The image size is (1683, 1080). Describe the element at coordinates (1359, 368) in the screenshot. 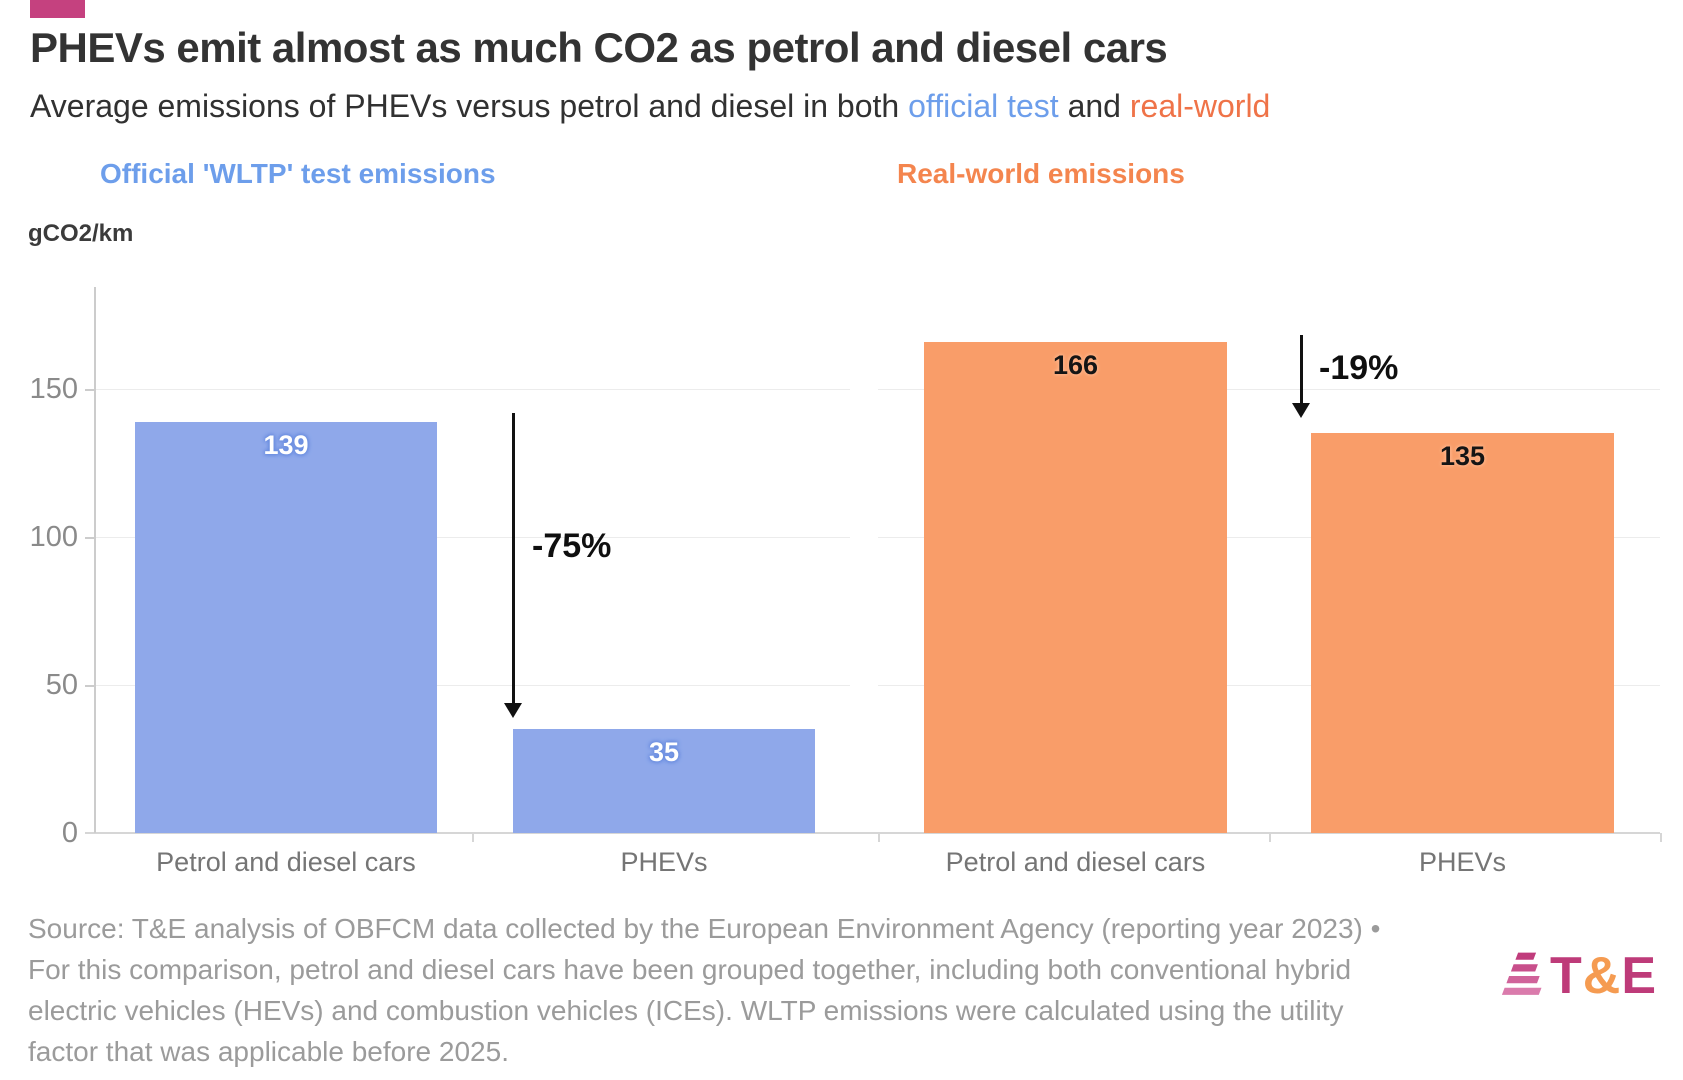

I see `delta-label: -19%` at that location.